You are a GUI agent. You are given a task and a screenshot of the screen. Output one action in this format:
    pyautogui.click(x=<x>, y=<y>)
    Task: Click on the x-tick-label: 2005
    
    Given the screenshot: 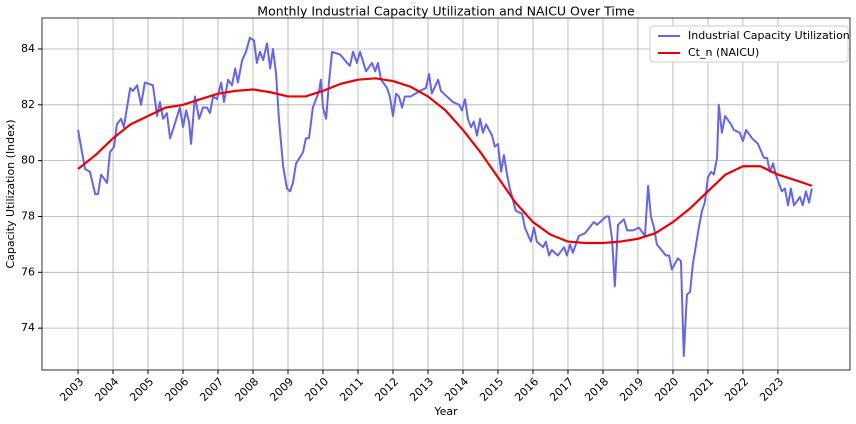 What is the action you would take?
    pyautogui.click(x=141, y=389)
    